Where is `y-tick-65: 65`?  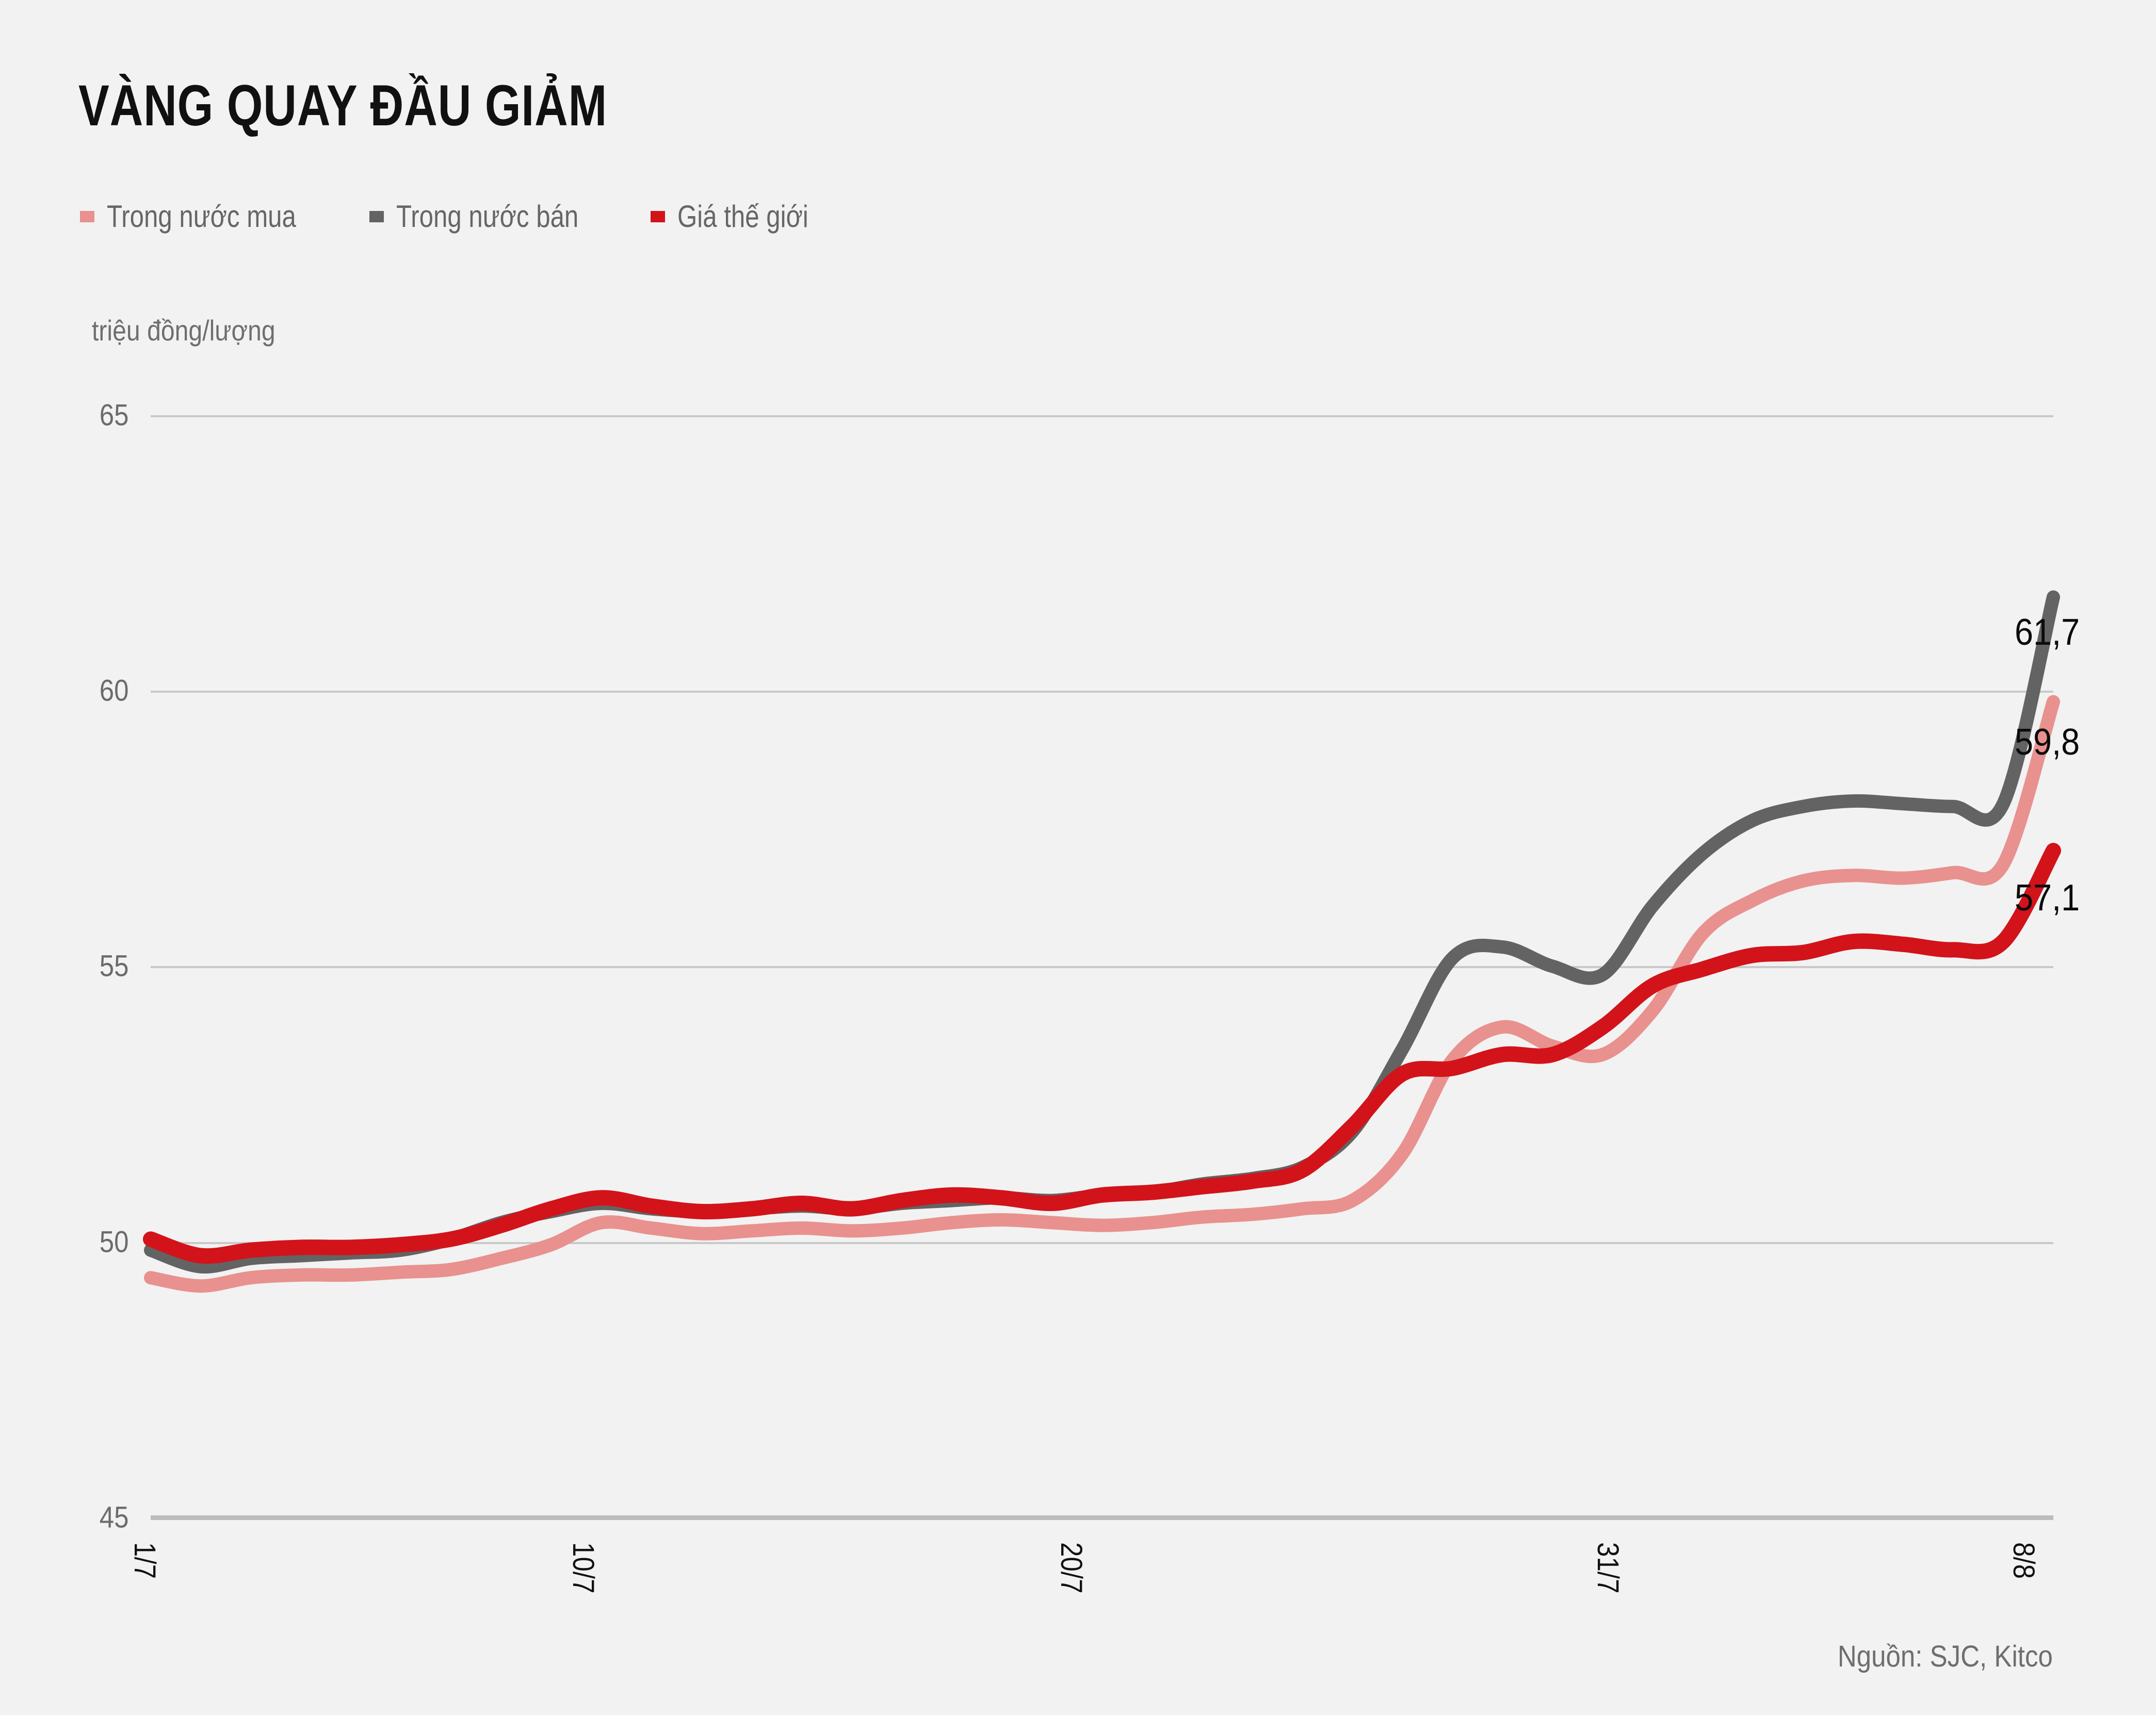 y-tick-65: 65 is located at coordinates (114, 415).